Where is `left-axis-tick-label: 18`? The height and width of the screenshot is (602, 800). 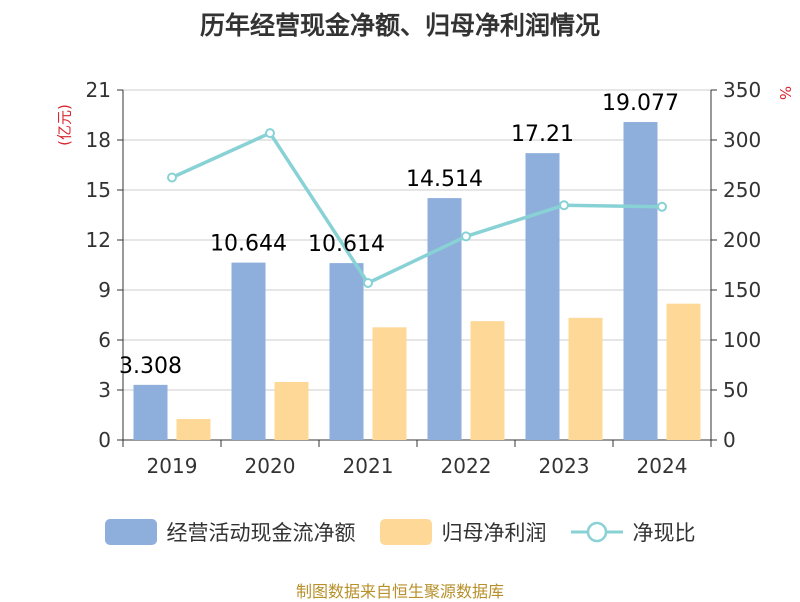
left-axis-tick-label: 18 is located at coordinates (98, 140).